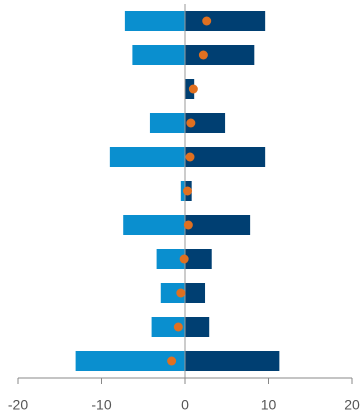  I want to click on x-tick-label: -20, so click(18, 405).